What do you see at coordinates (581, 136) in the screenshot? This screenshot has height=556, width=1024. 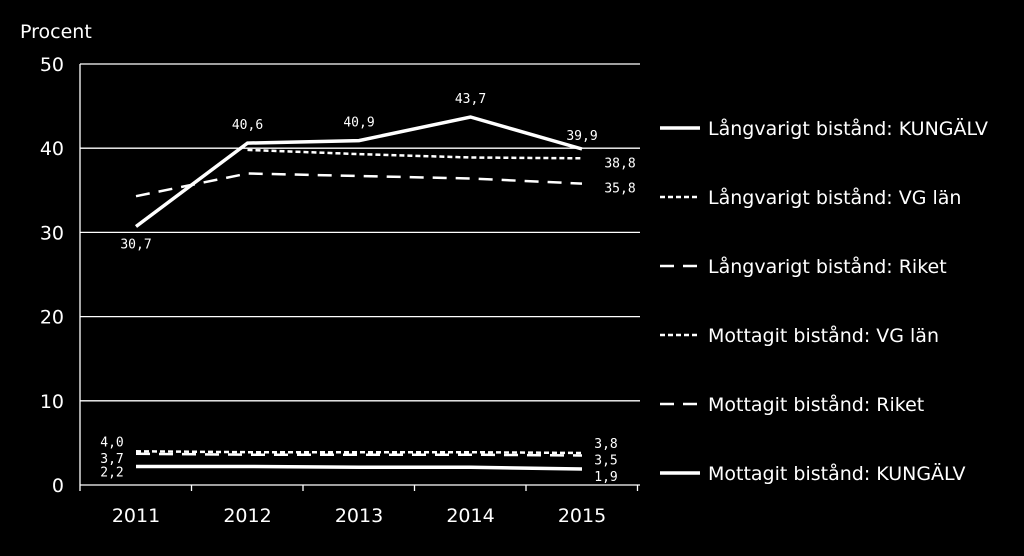 I see `data-label: 39,9` at bounding box center [581, 136].